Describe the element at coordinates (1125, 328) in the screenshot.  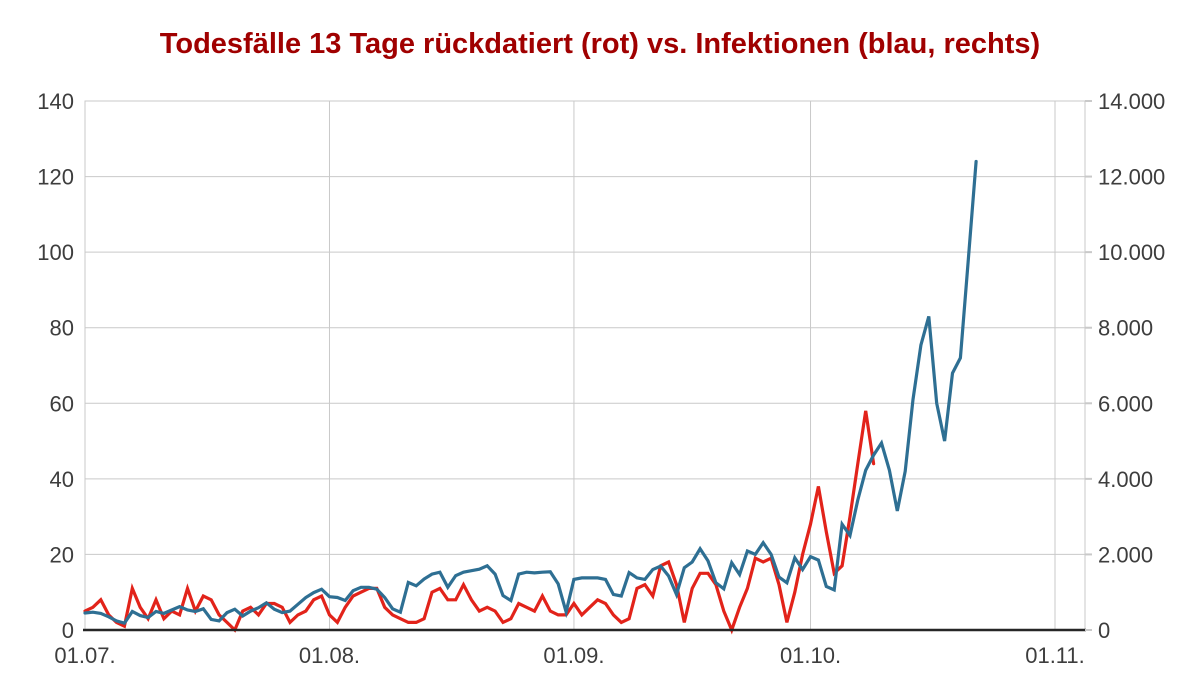
I see `y-right-tick-label: 8.000` at that location.